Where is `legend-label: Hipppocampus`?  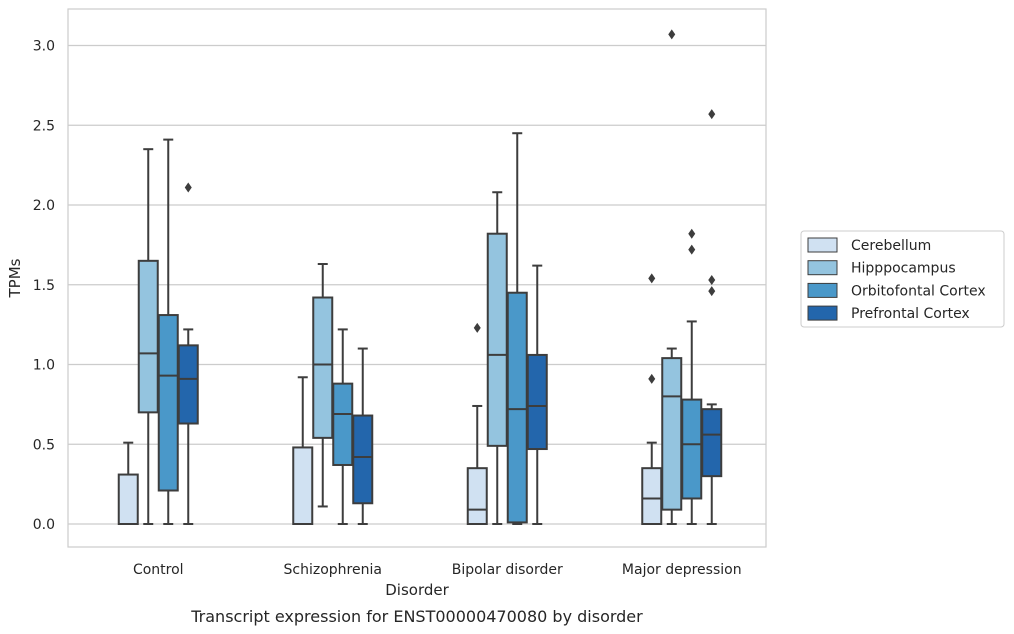
legend-label: Hipppocampus is located at coordinates (903, 269).